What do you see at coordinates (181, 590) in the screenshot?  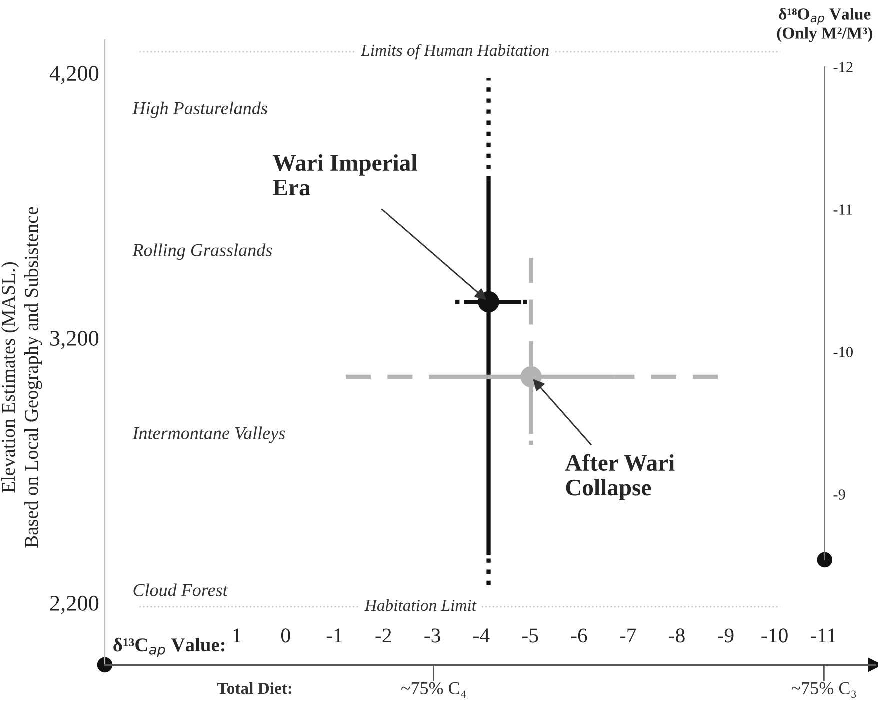 I see `annotation: Cloud Forest` at bounding box center [181, 590].